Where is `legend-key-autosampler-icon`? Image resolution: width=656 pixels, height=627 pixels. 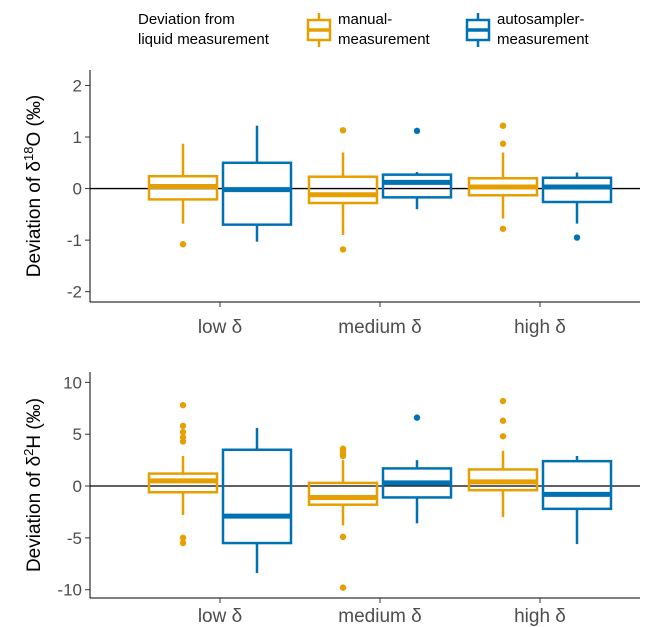
legend-key-autosampler-icon is located at coordinates (478, 30).